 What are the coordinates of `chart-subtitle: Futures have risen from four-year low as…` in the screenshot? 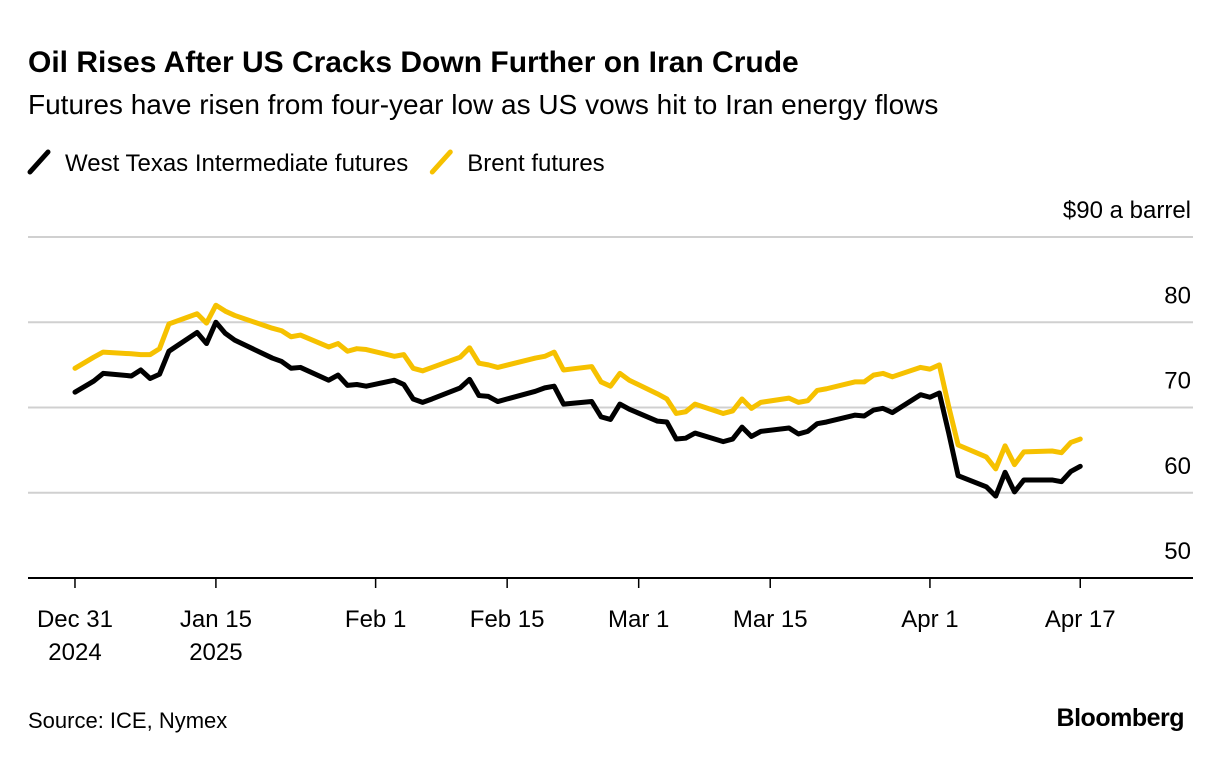 It's located at (483, 104).